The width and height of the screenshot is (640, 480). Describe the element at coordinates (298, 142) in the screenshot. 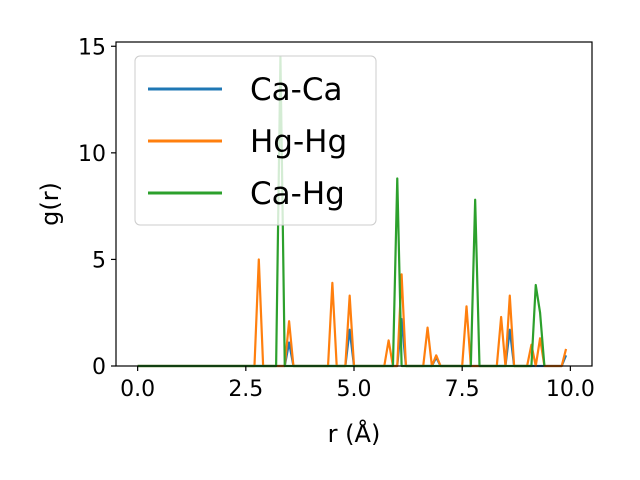

I see `legend-label-hg-hg: Hg-Hg` at that location.